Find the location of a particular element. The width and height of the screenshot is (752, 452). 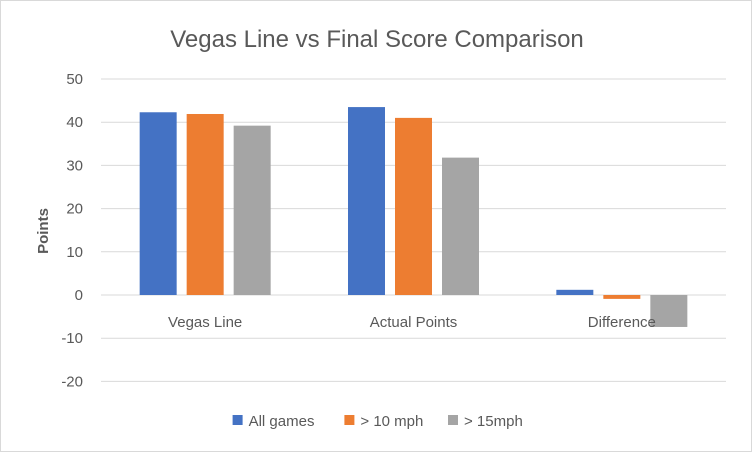

category-label: Difference is located at coordinates (622, 322).